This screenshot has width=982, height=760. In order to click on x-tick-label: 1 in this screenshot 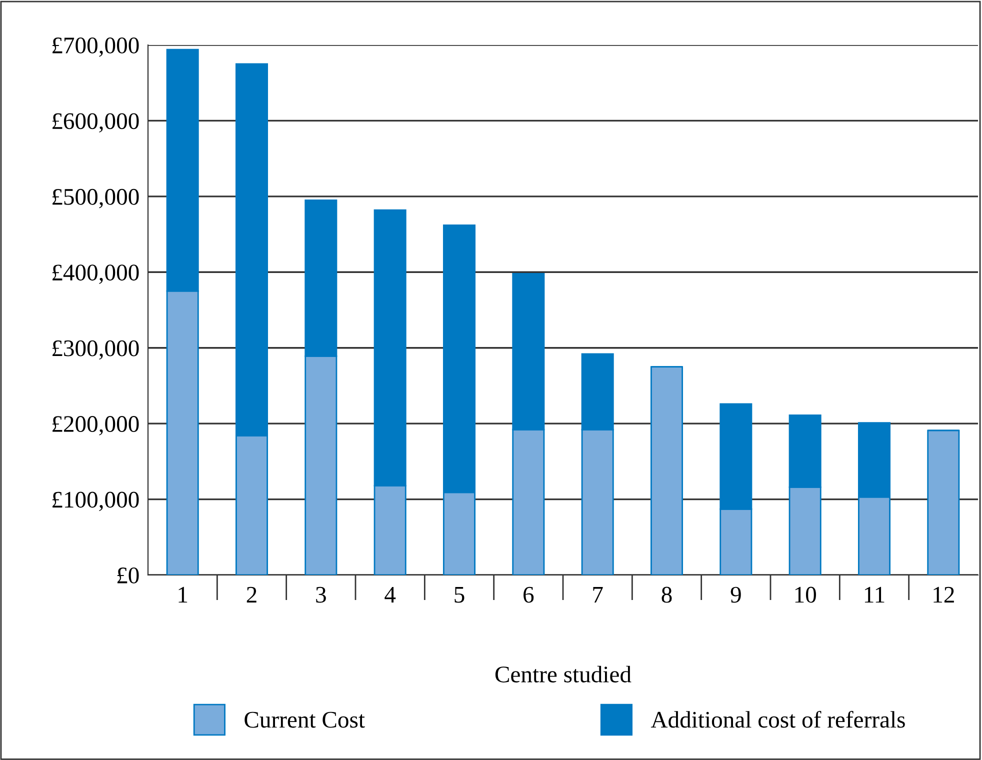, I will do `click(183, 594)`.